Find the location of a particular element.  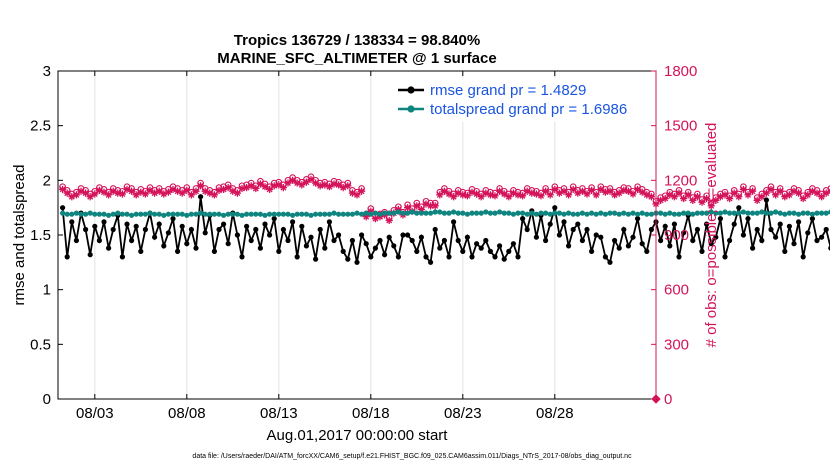

y-left-tick-label: 3 is located at coordinates (47, 71).